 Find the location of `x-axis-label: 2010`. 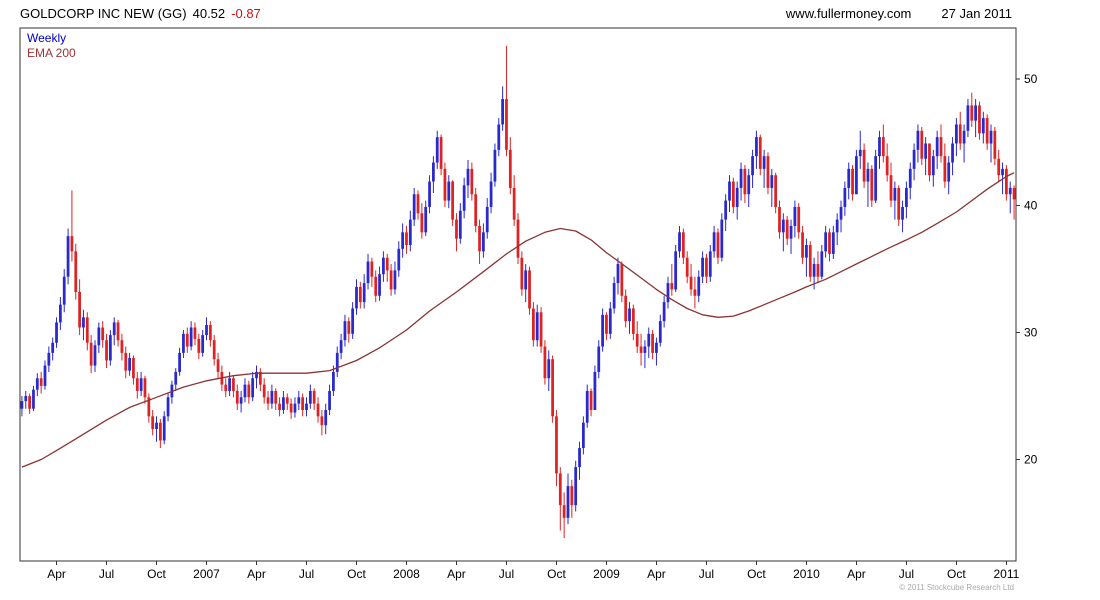

x-axis-label: 2010 is located at coordinates (806, 574).